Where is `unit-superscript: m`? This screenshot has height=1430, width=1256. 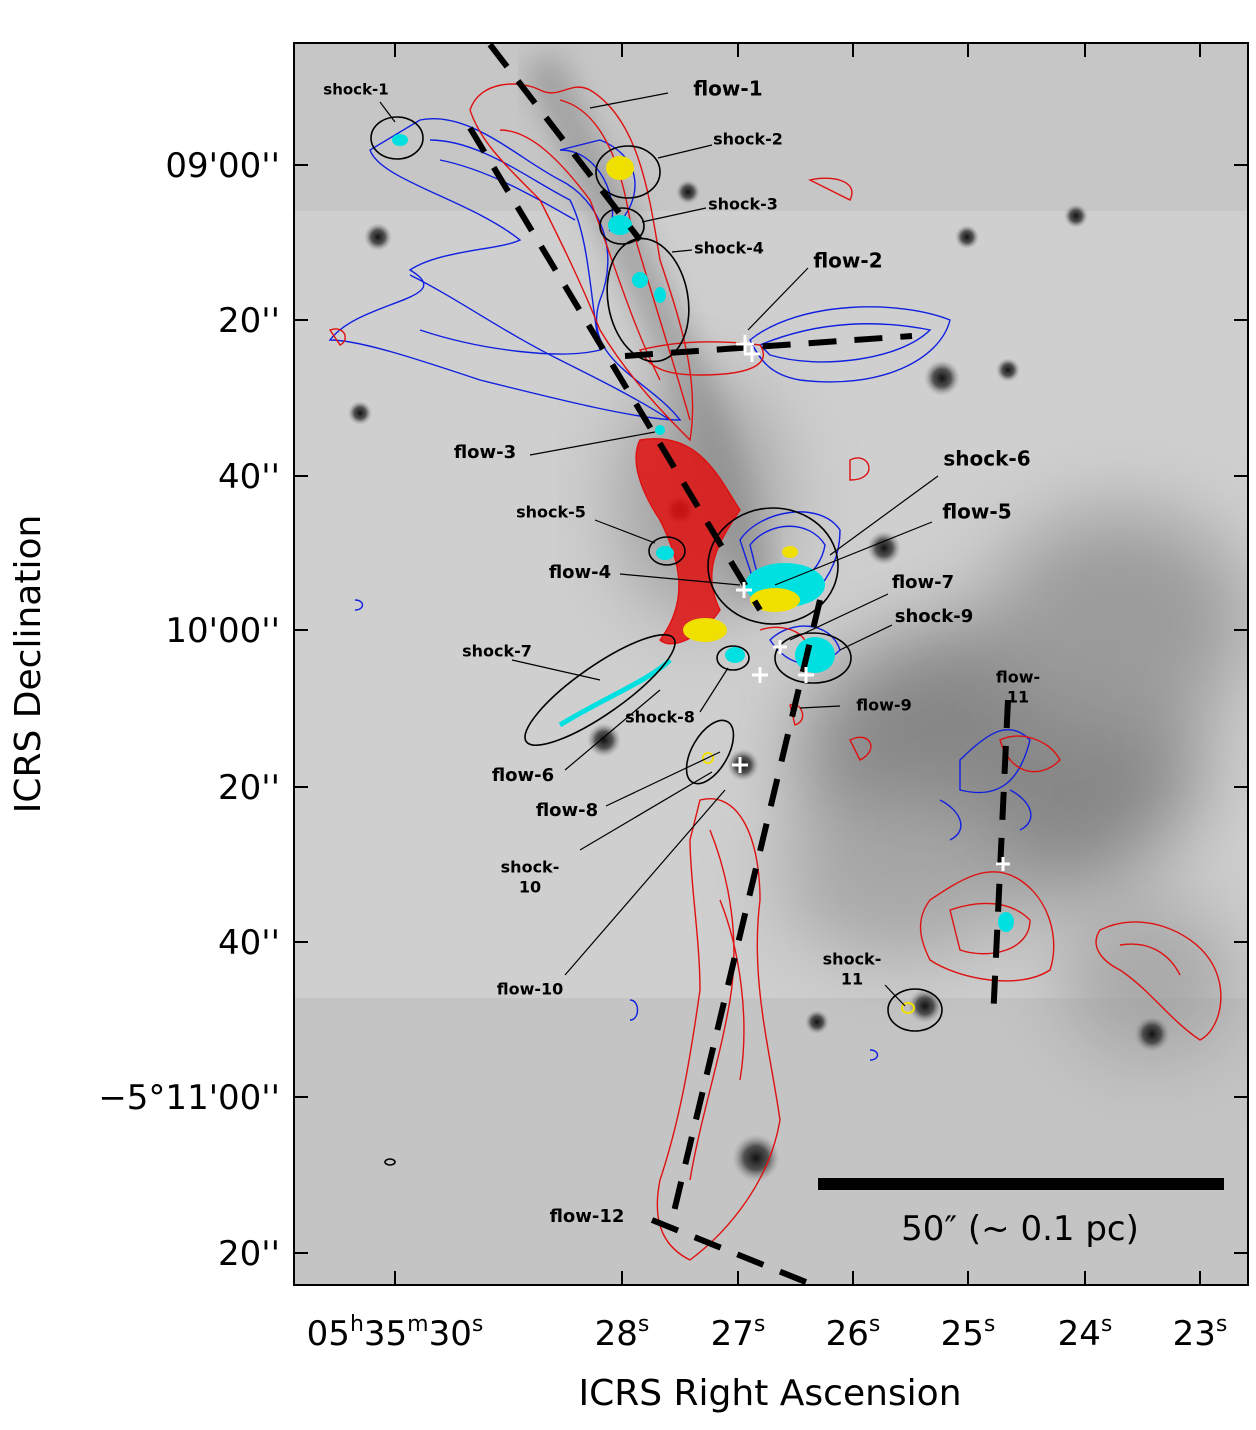 unit-superscript: m is located at coordinates (417, 1324).